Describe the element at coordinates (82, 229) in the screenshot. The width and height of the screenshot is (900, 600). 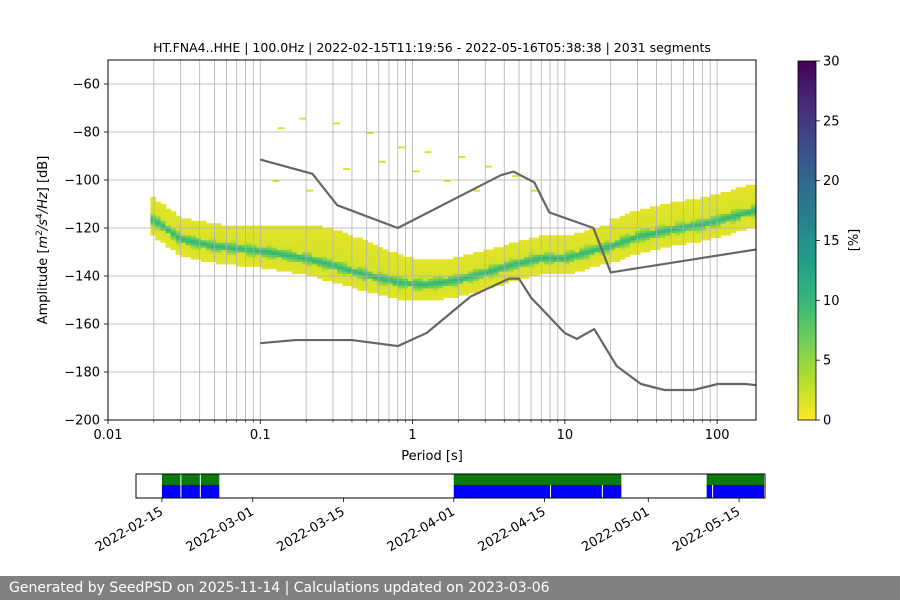
I see `y-tick-label: −120` at that location.